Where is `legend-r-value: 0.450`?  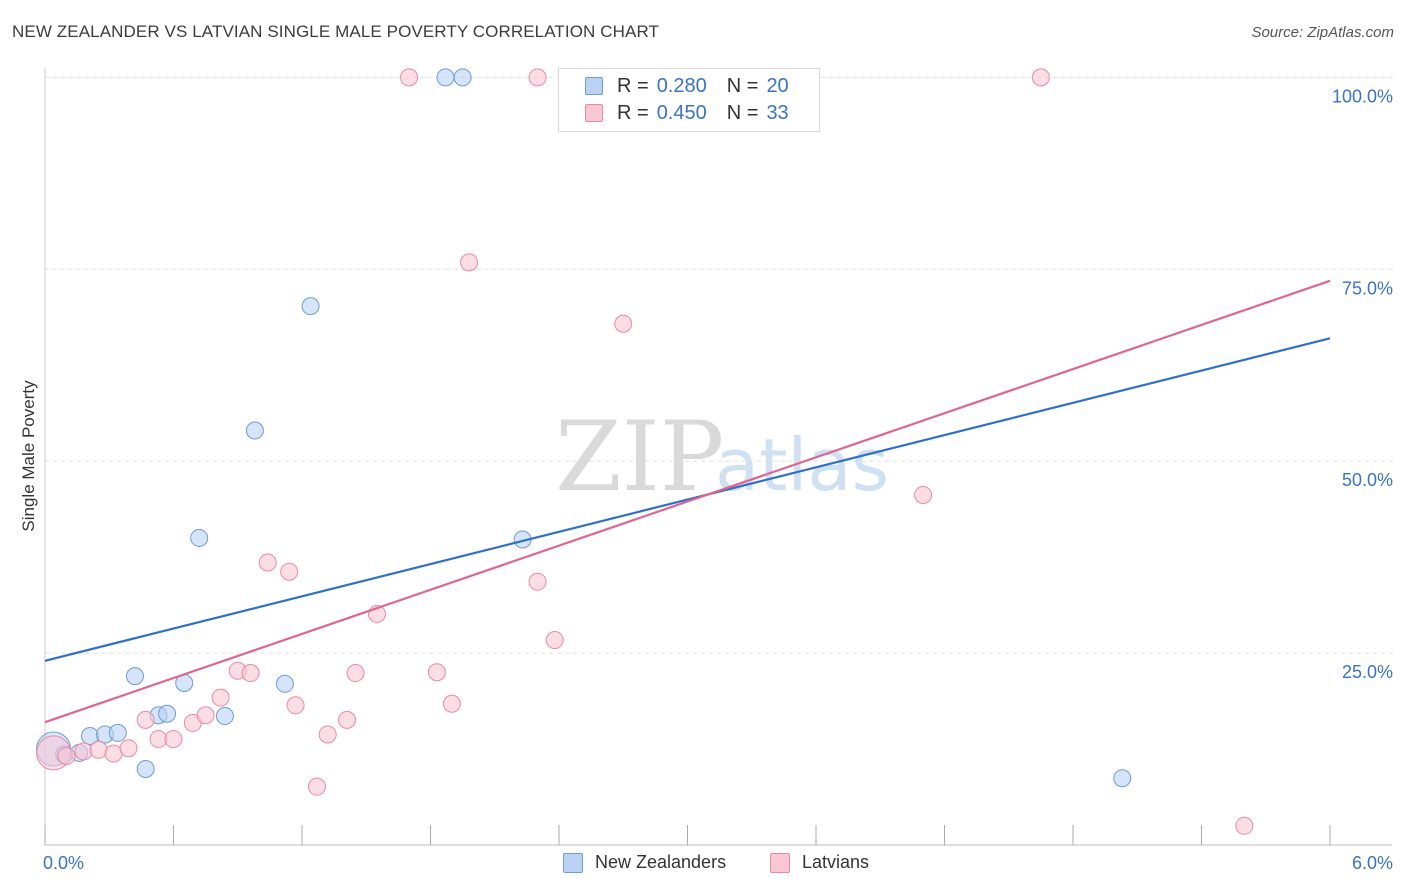
legend-r-value: 0.450 is located at coordinates (681, 112).